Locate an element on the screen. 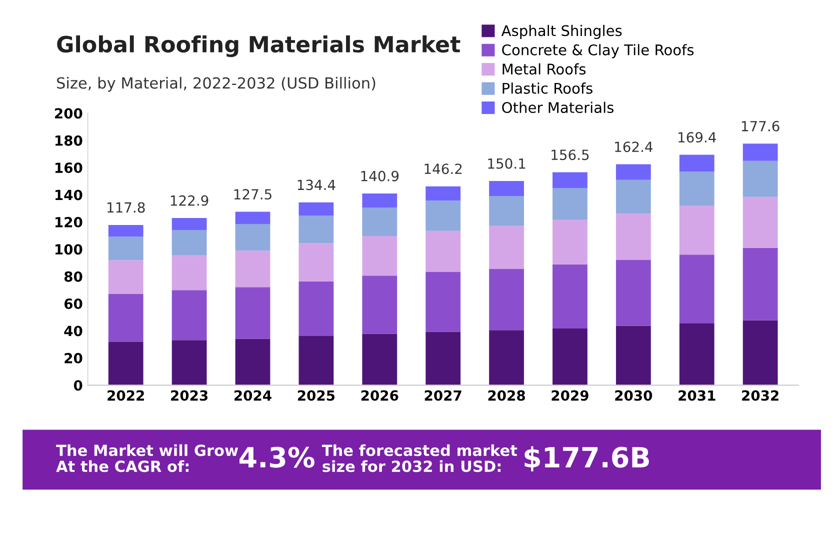  y-tick-label: 180 is located at coordinates (68, 140).